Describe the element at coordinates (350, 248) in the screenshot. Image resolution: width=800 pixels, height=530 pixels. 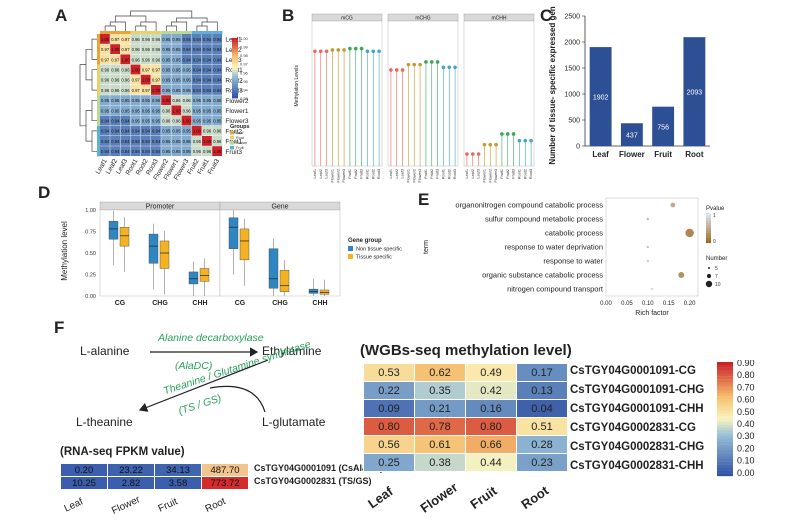
I see `d-legend-swatch` at that location.